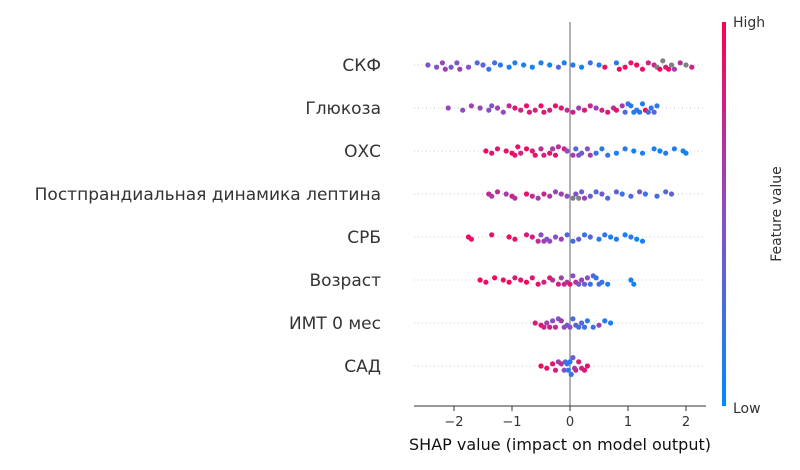  Describe the element at coordinates (453, 422) in the screenshot. I see `x-tick-label: −2` at that location.